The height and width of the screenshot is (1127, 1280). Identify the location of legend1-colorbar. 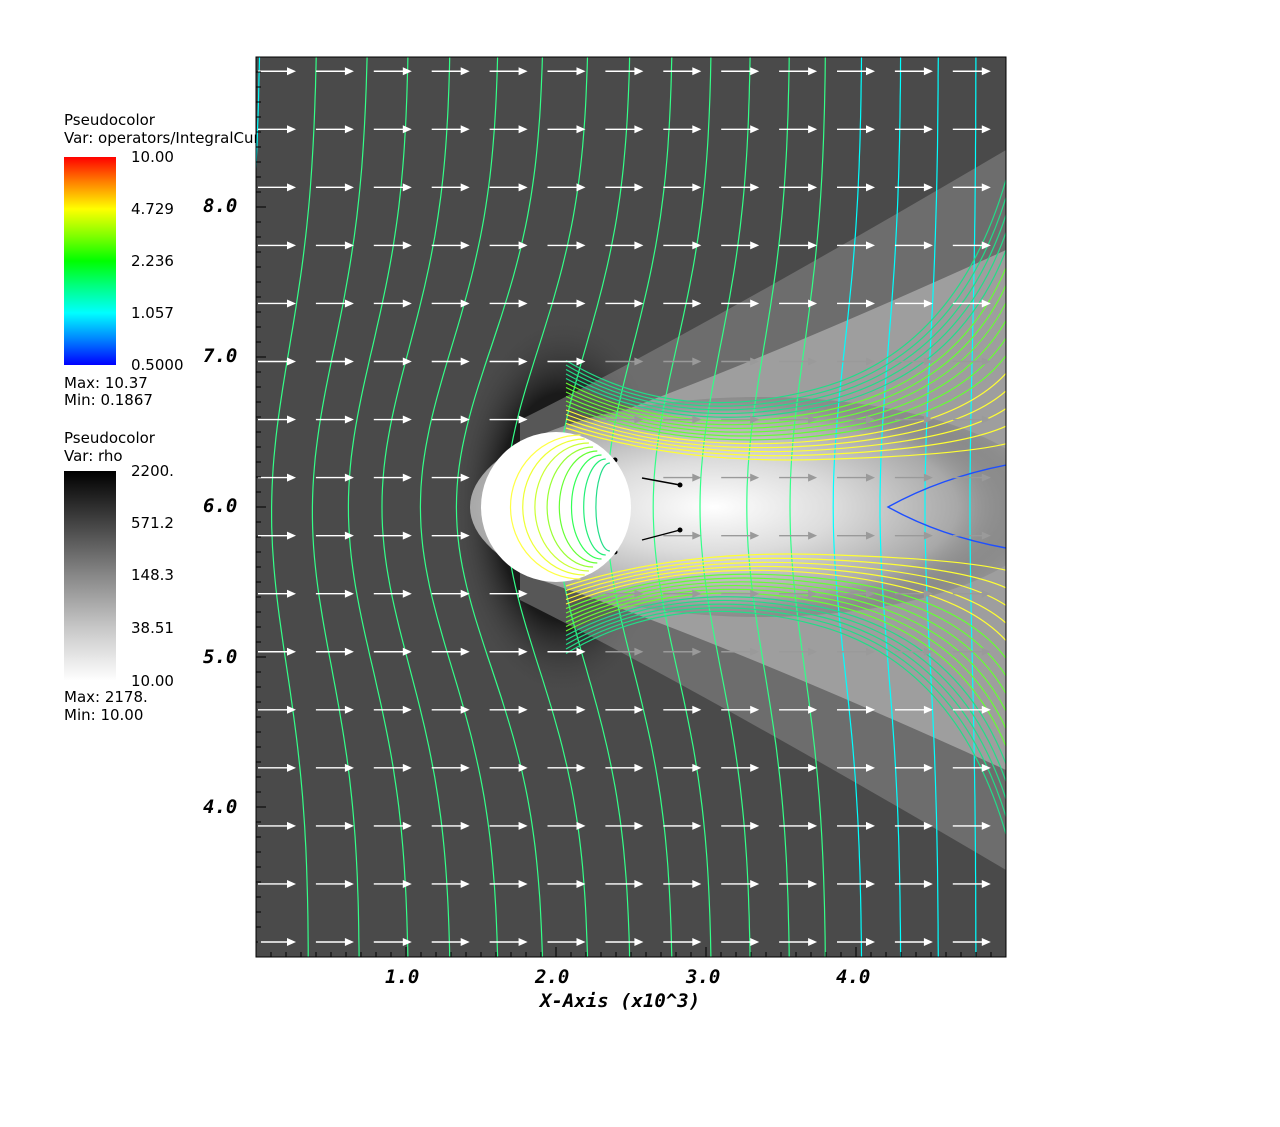
(90, 261).